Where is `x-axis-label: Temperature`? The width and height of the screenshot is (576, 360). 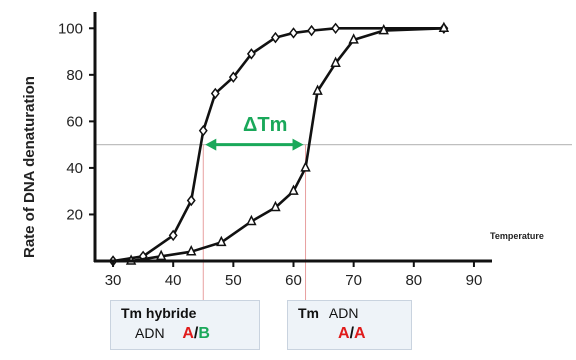 x-axis-label: Temperature is located at coordinates (517, 236).